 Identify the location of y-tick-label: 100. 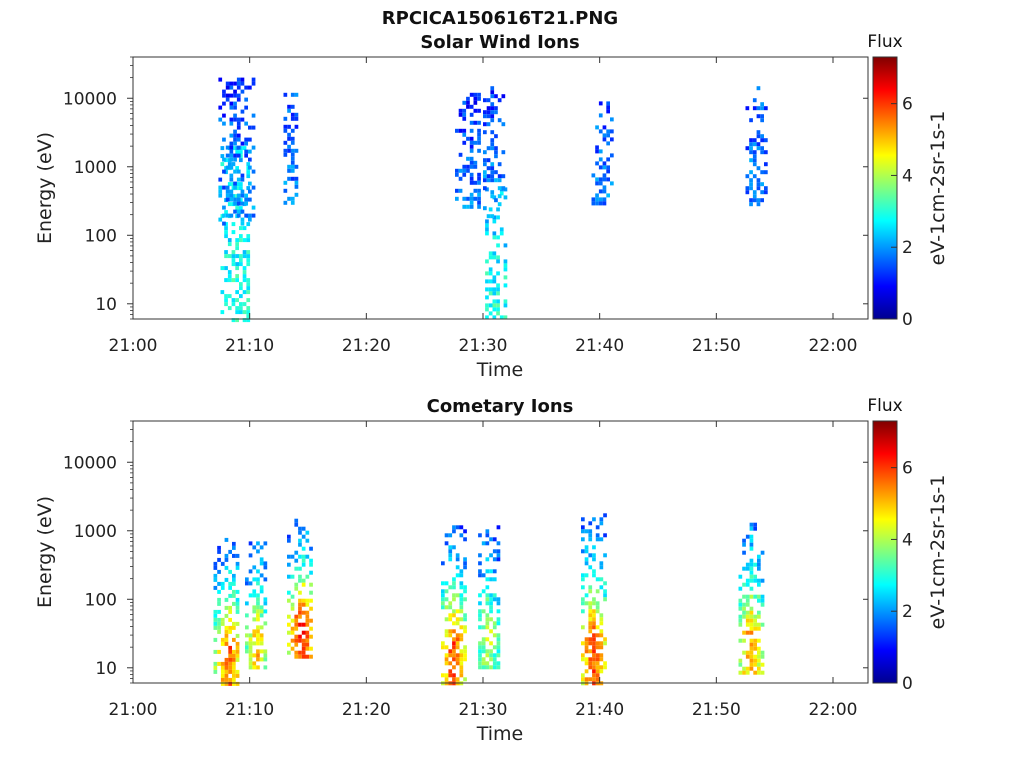
(101, 236).